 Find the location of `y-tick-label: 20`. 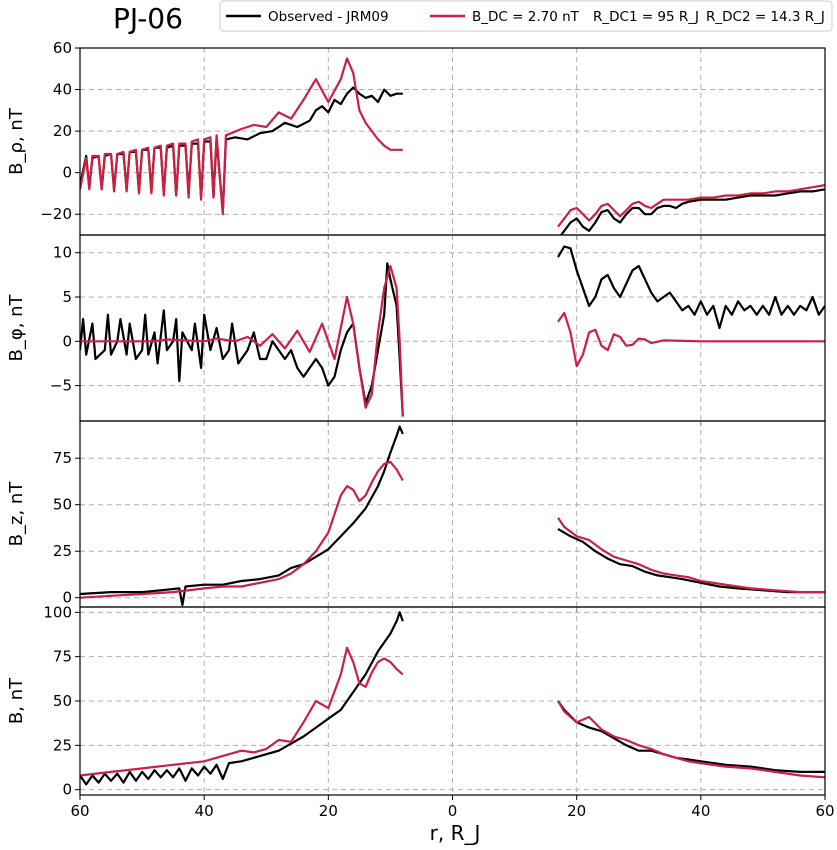

y-tick-label: 20 is located at coordinates (62, 131).